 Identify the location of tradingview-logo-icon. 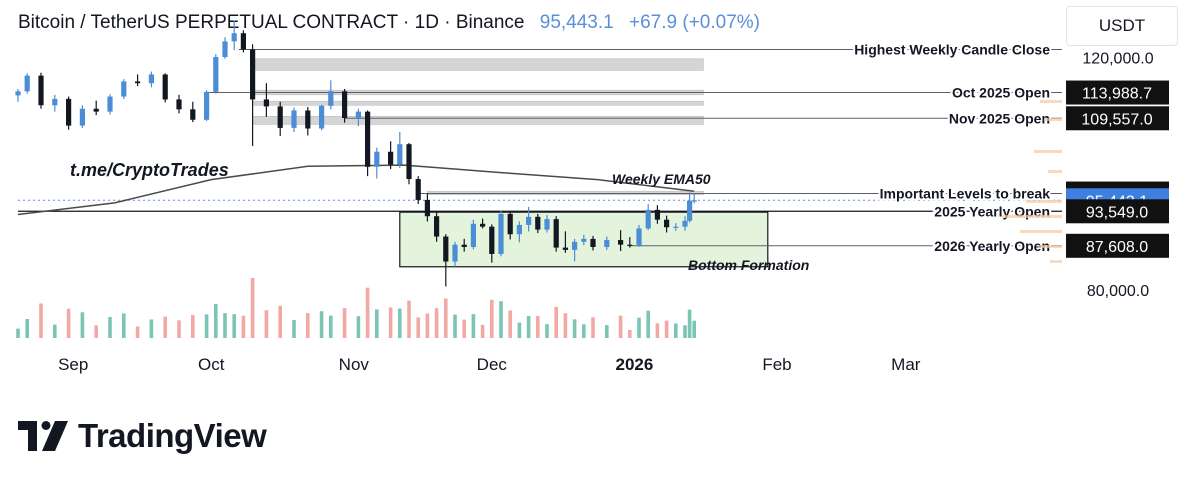
(43, 436).